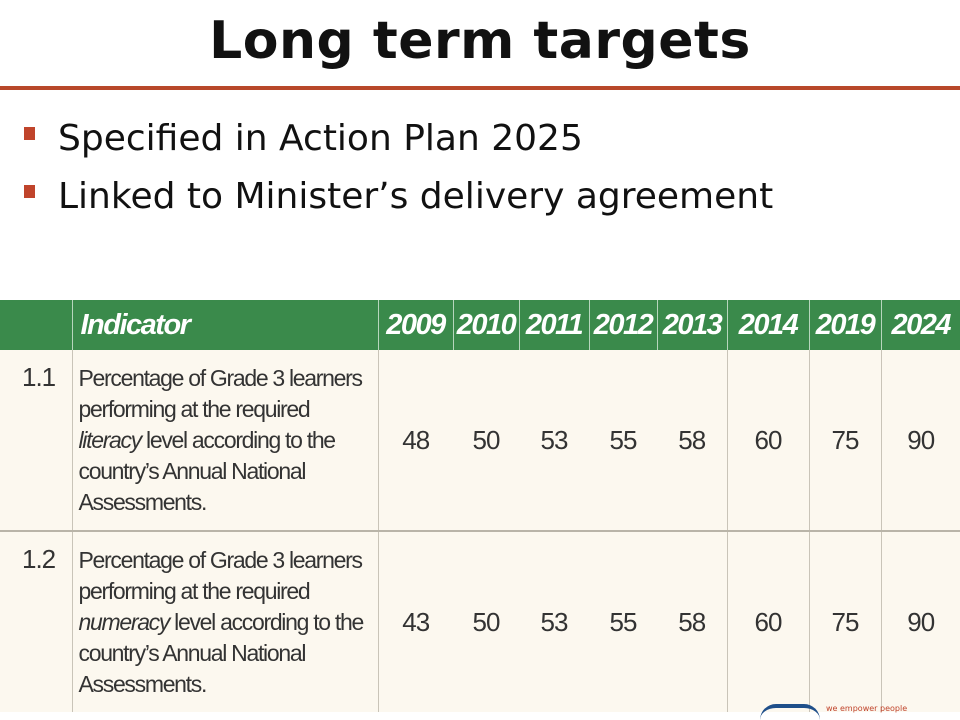 This screenshot has height=720, width=960. I want to click on header-year: 2014, so click(767, 325).